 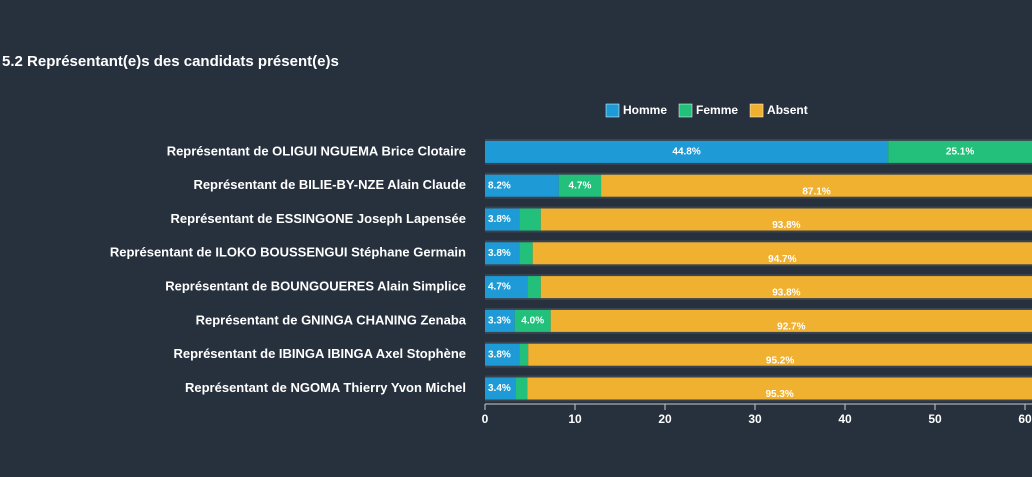 I want to click on value-label: 94.7%, so click(x=782, y=259).